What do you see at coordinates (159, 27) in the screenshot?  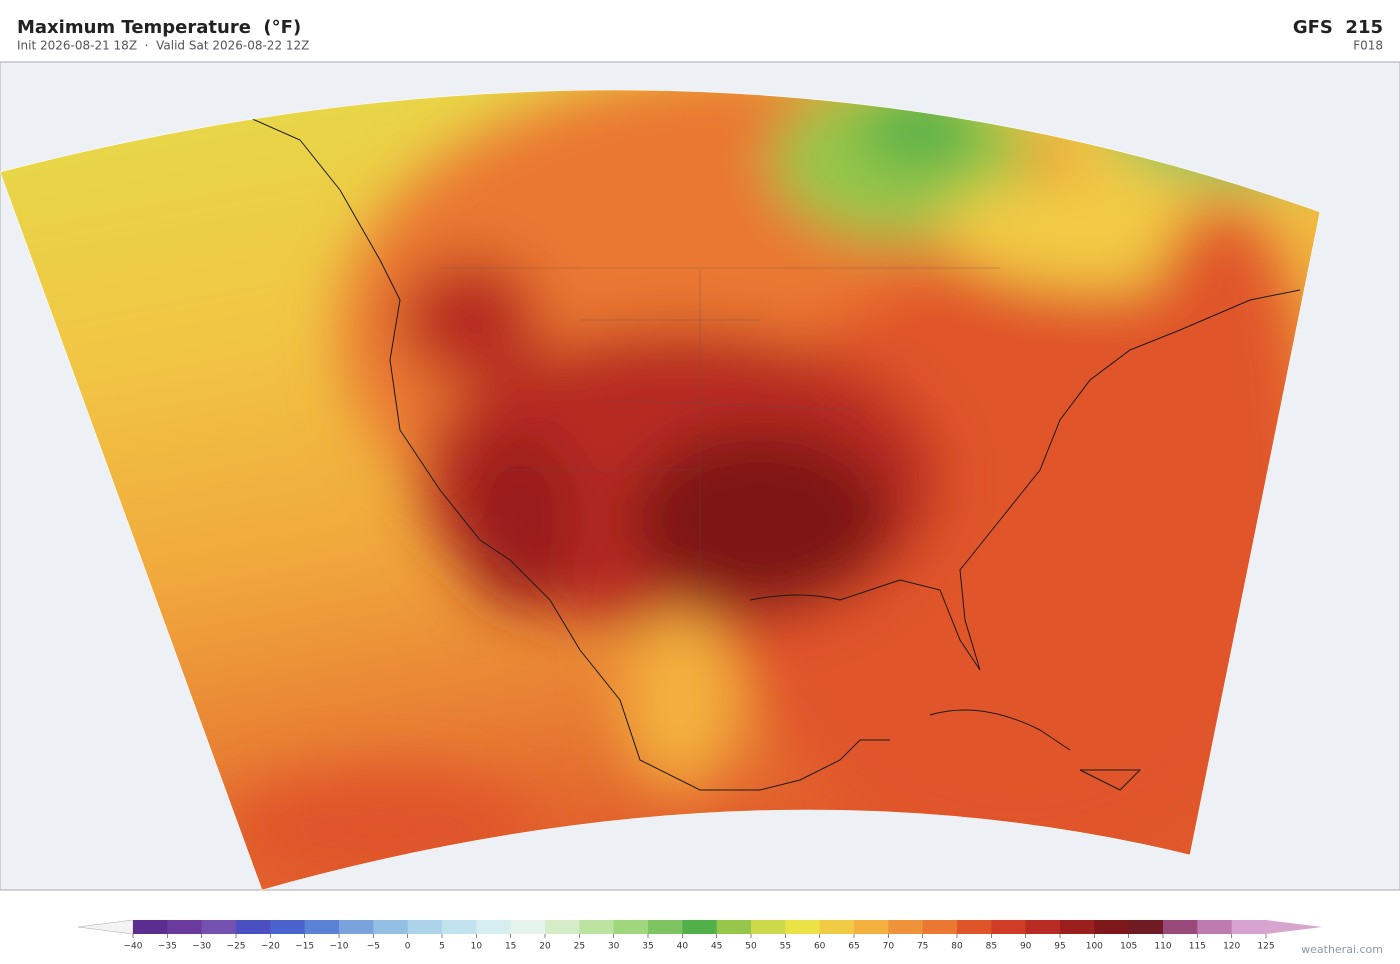 I see `title: Maximum Temperature (°F)` at bounding box center [159, 27].